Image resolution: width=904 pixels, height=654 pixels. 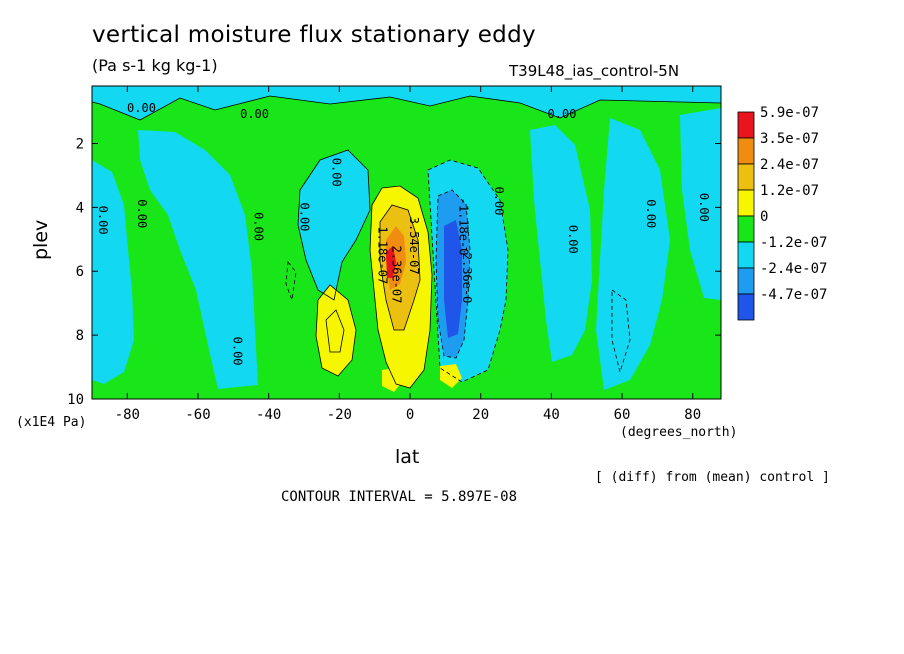 I want to click on y-tick-label: 6, so click(x=80, y=272).